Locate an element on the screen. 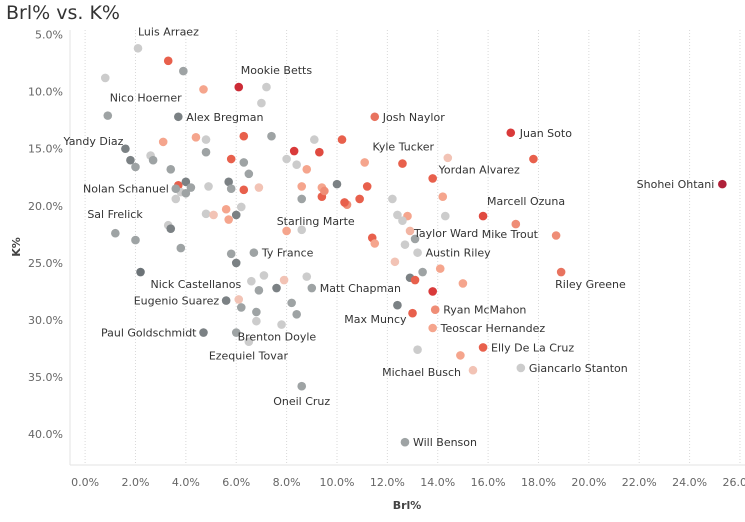  y-axis-title: K% is located at coordinates (16, 247).